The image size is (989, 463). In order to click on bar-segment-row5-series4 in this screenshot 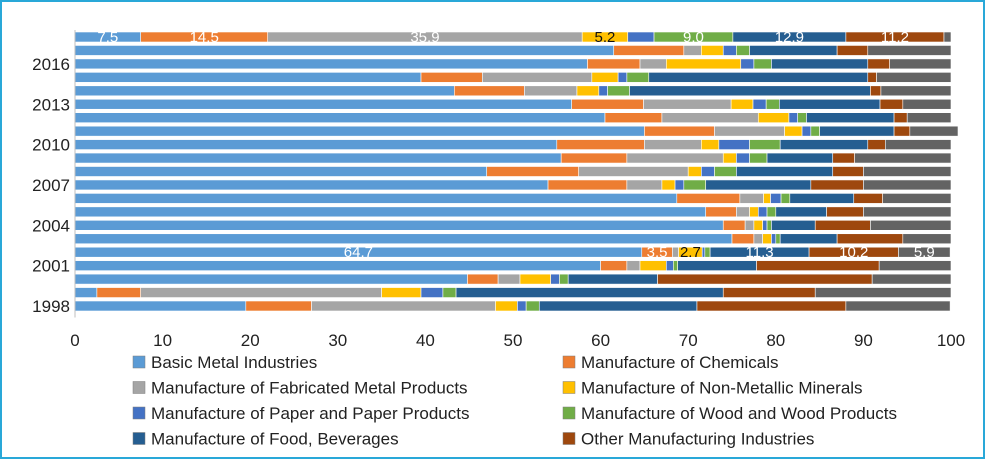, I will do `click(759, 104)`.